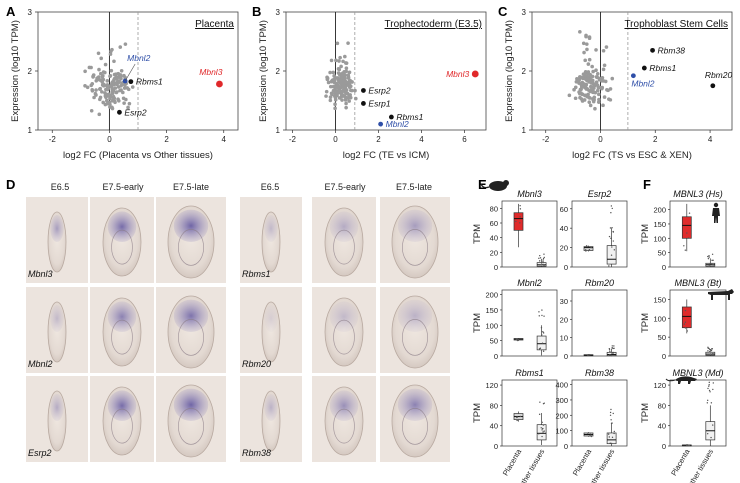 This screenshot has height=483, width=740. Describe the element at coordinates (123, 187) in the screenshot. I see `stage-label: E7.5-early` at that location.